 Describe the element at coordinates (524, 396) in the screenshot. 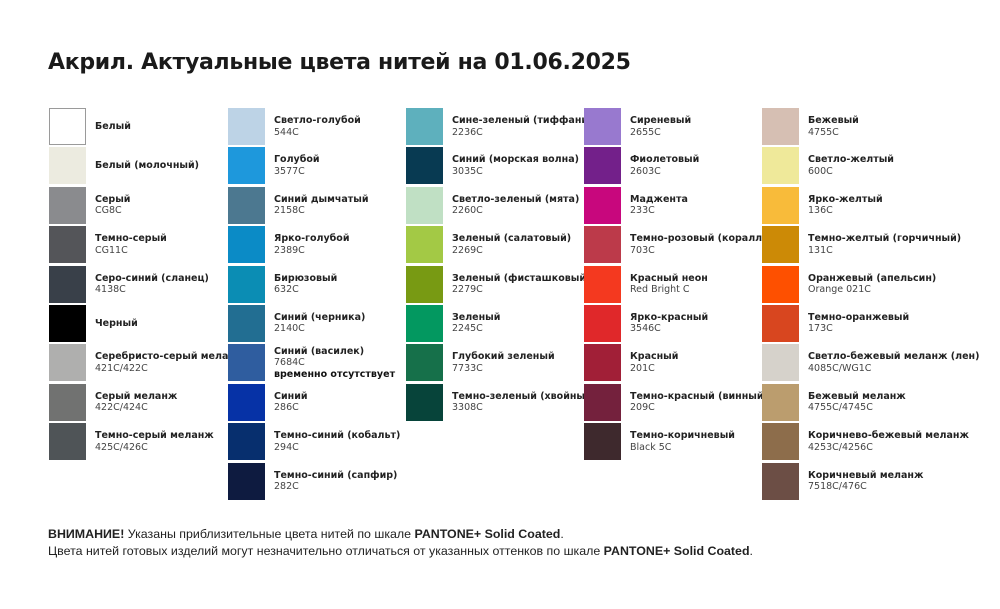

I see `color-name: Темно-зеленый (хвойный)` at that location.